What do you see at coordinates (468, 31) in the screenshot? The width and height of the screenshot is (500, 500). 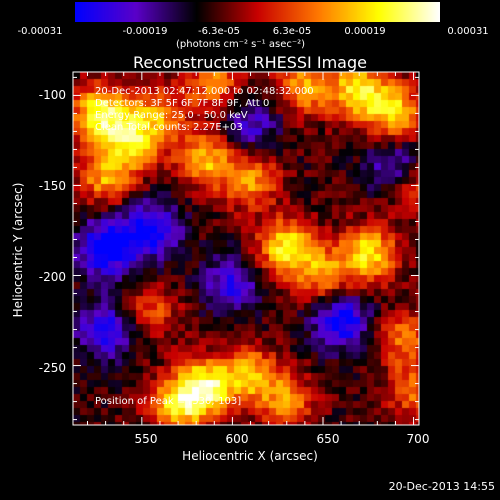 I see `colorbar-tick-label: 0.00031` at bounding box center [468, 31].